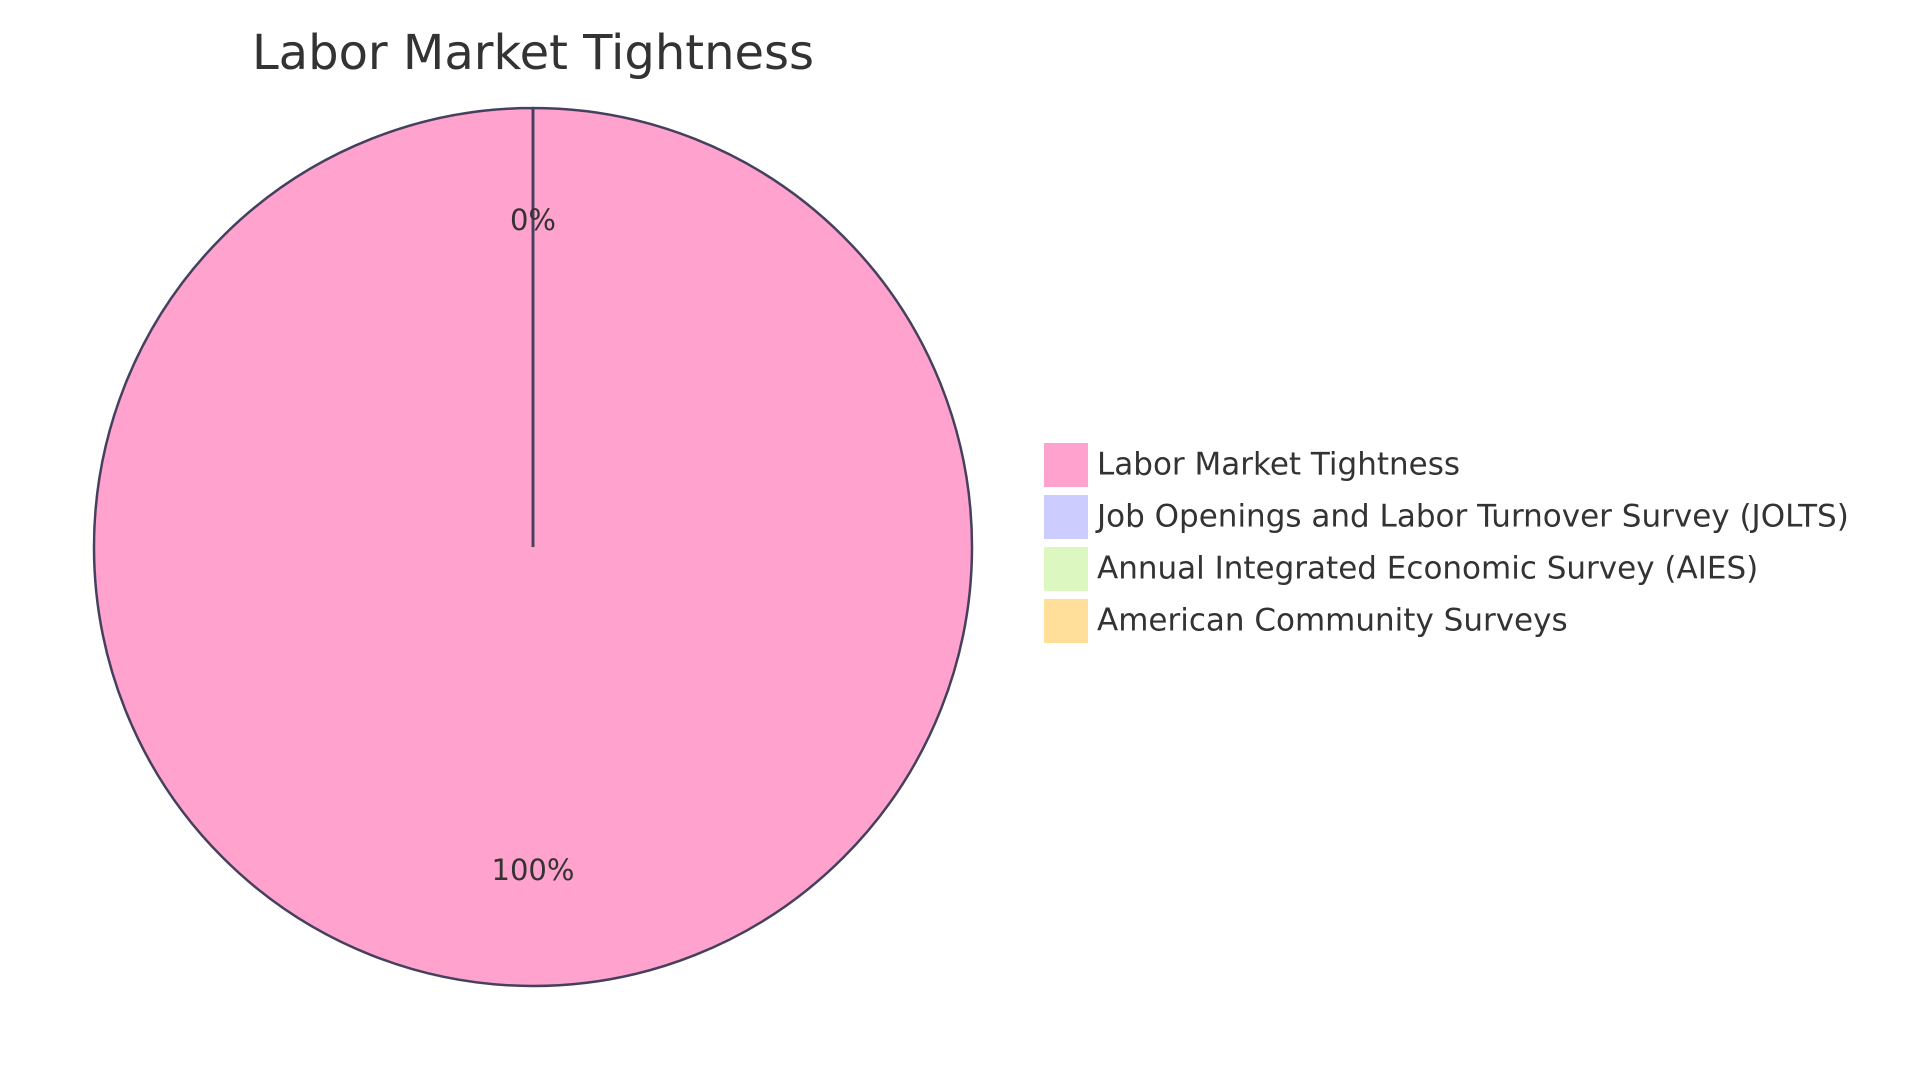 This screenshot has height=1080, width=1920. I want to click on legend-label: American Community Surveys, so click(1332, 621).